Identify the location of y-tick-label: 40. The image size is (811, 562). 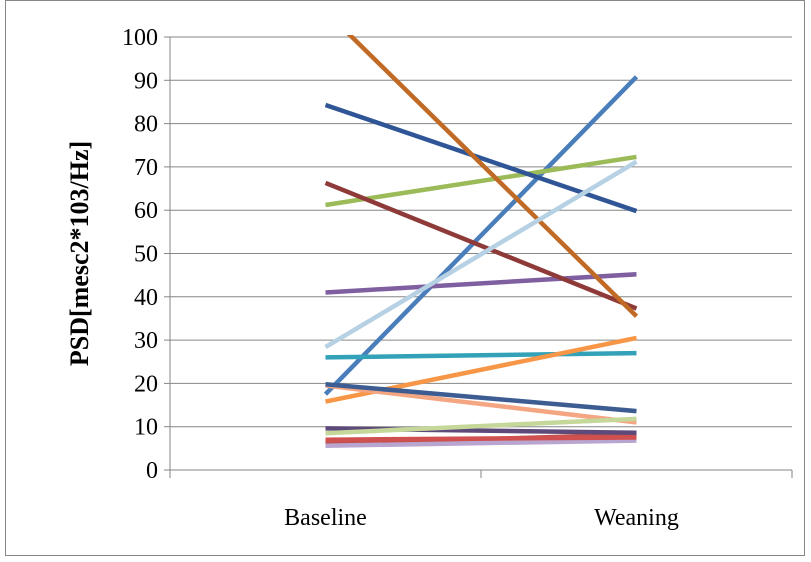
(146, 298).